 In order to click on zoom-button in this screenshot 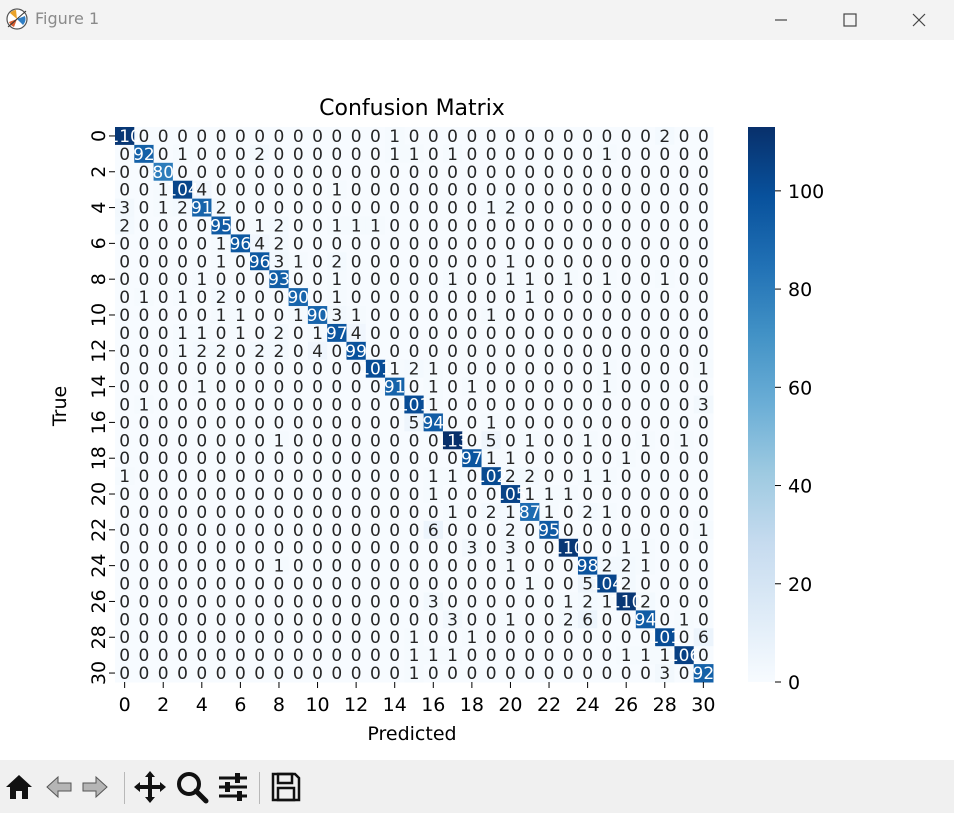, I will do `click(192, 787)`.